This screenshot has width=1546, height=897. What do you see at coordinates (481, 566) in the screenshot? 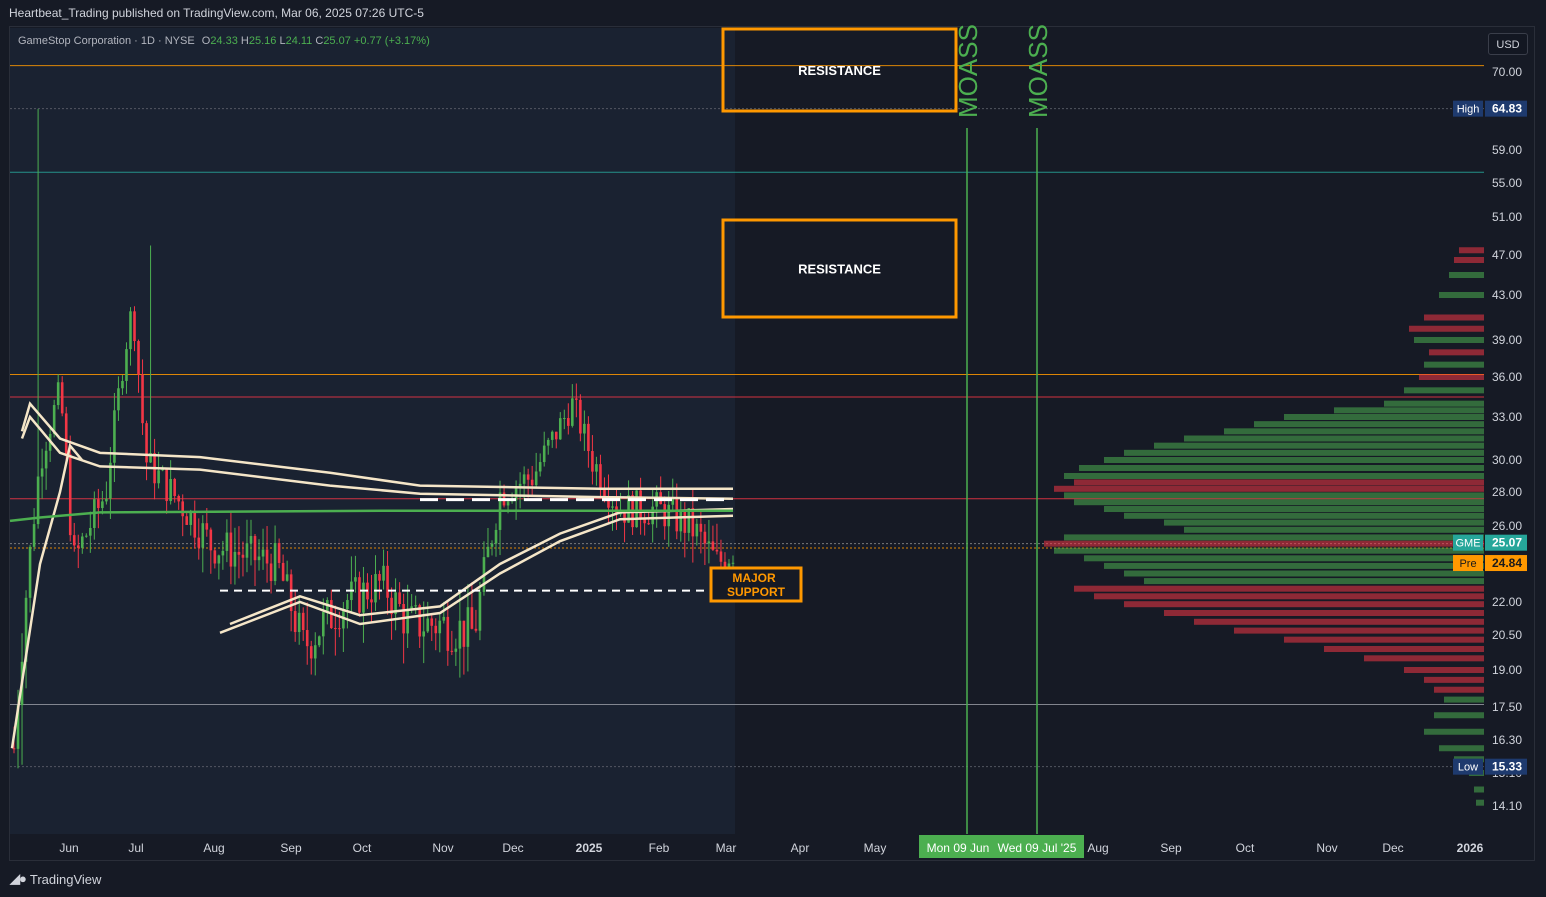
I see `vwap-lower2-line` at bounding box center [481, 566].